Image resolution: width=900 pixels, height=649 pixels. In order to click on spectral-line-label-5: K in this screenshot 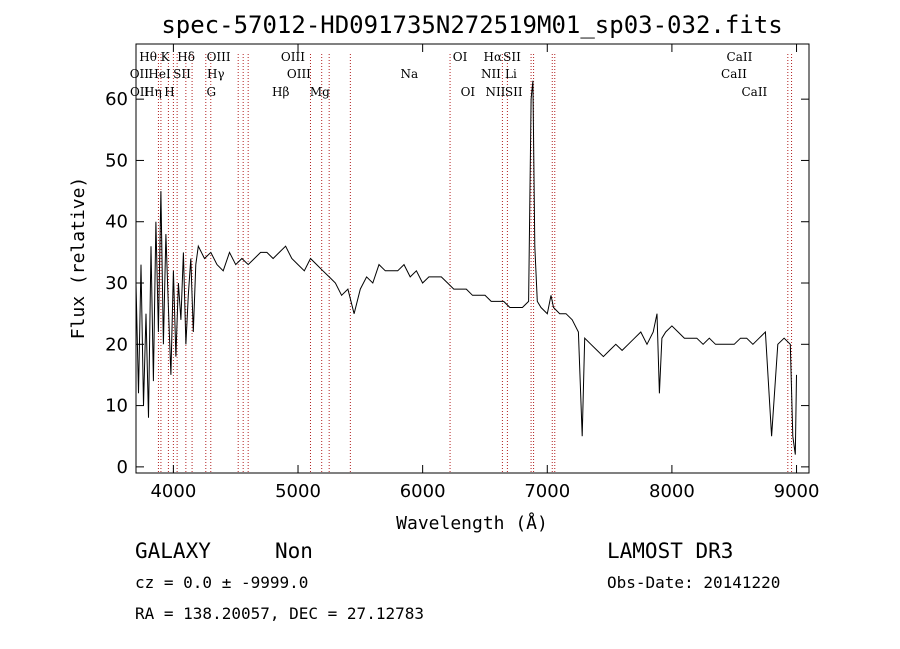, I will do `click(166, 57)`.